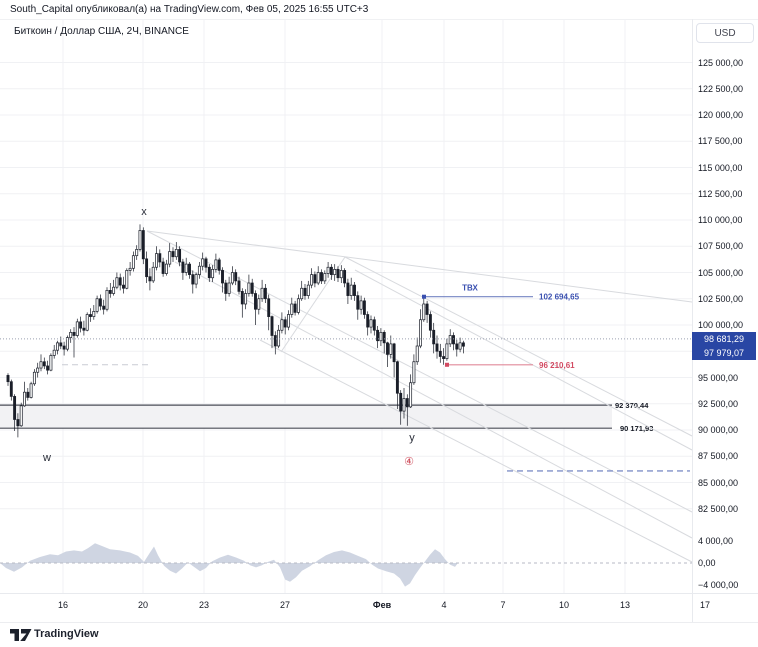  I want to click on tradingview-logo-icon, so click(21, 635).